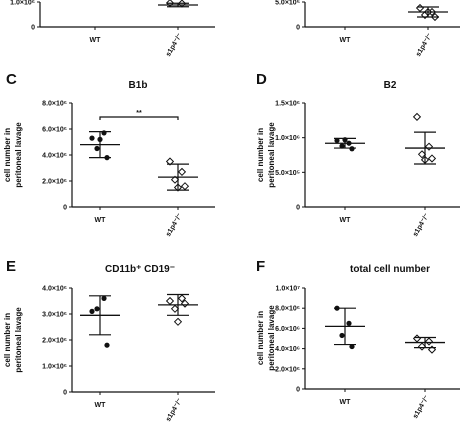 The height and width of the screenshot is (422, 474). I want to click on chart-title: total cell number, so click(390, 269).